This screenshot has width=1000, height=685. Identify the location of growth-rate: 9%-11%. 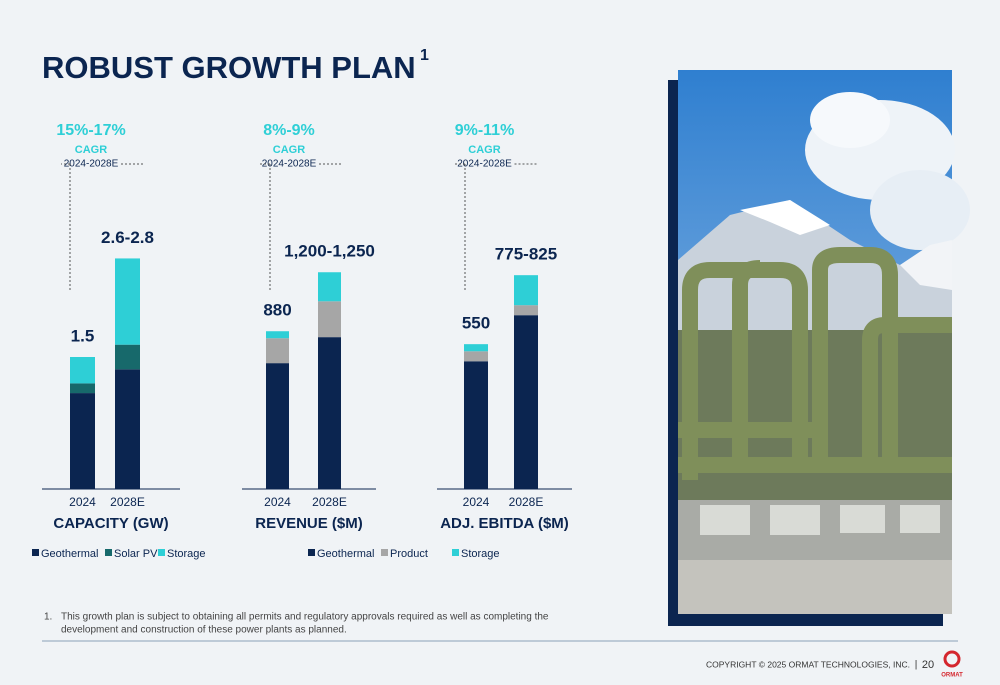
(485, 130).